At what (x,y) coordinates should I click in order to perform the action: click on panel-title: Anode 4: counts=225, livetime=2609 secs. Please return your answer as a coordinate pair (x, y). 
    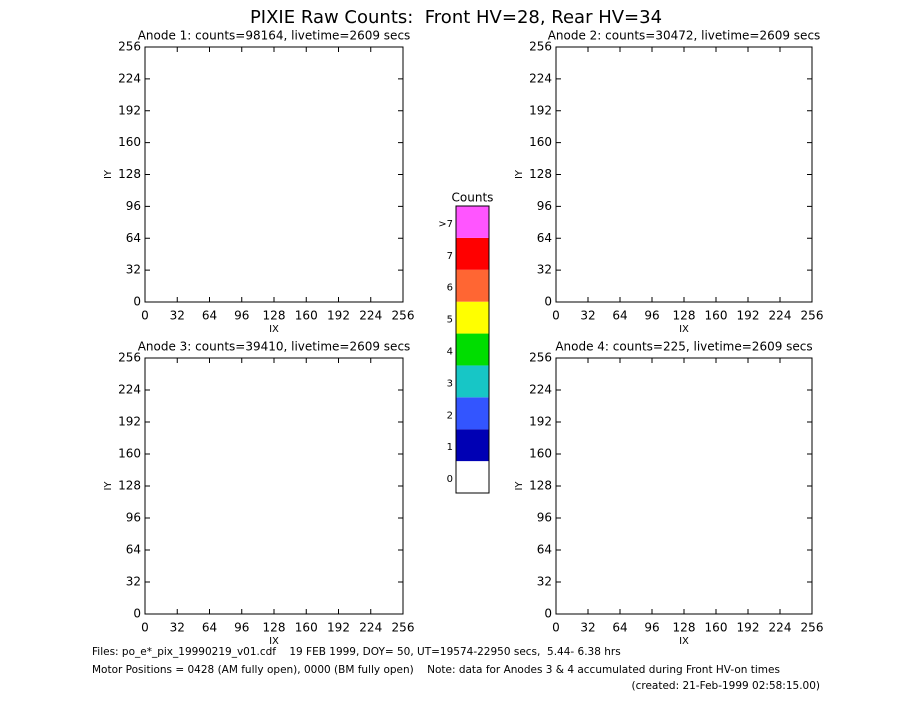
    Looking at the image, I should click on (683, 347).